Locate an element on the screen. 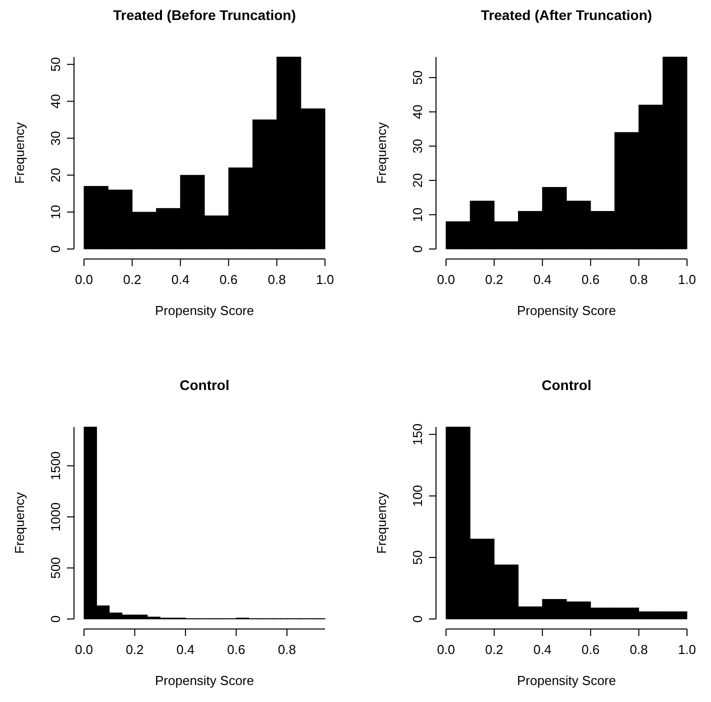 This screenshot has width=711, height=702. y-tick-label: 1500 is located at coordinates (55, 465).